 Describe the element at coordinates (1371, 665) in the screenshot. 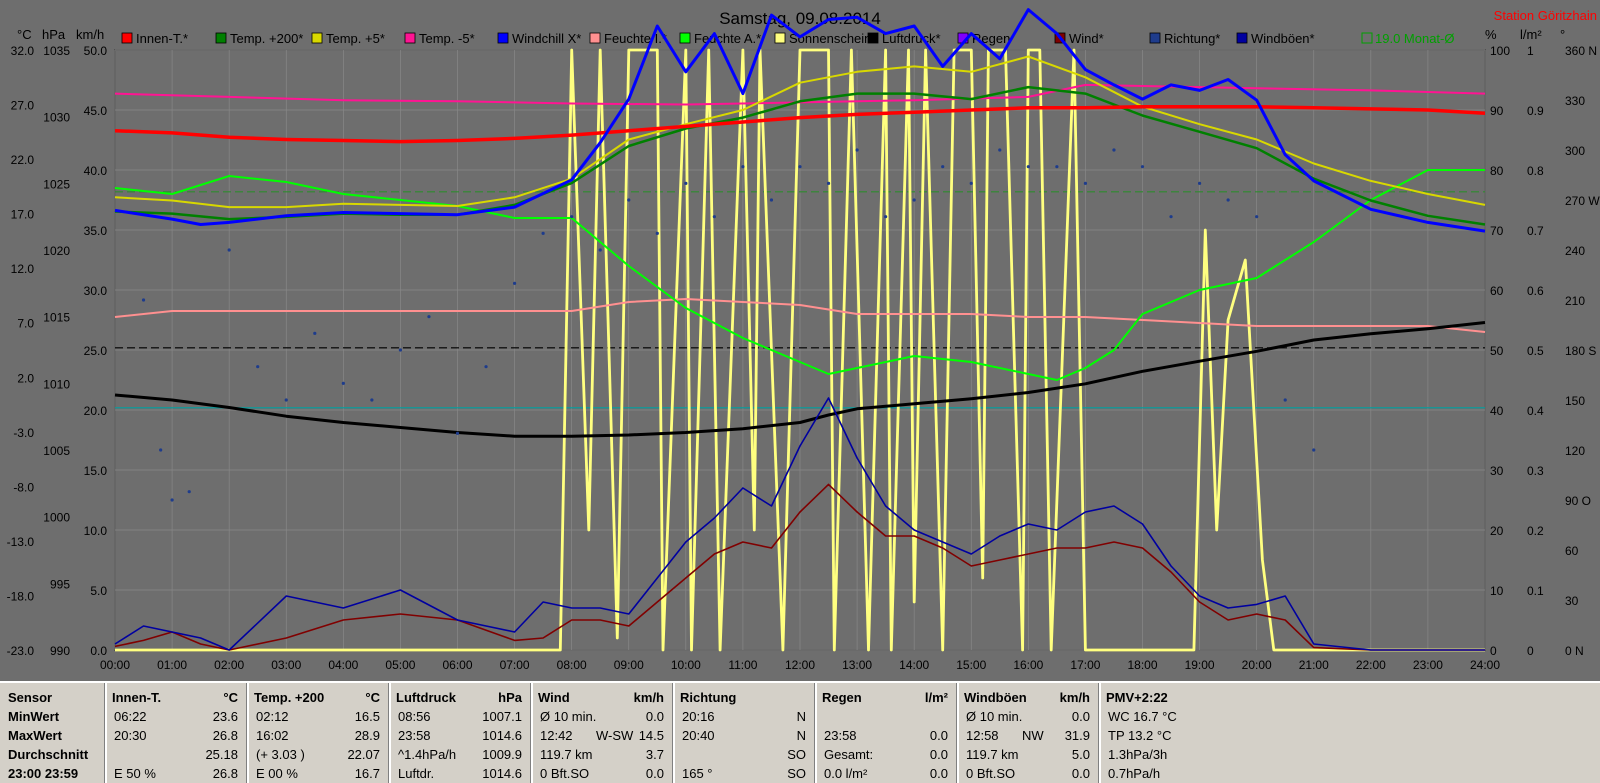

I see `tick-label-x: 22:00` at that location.